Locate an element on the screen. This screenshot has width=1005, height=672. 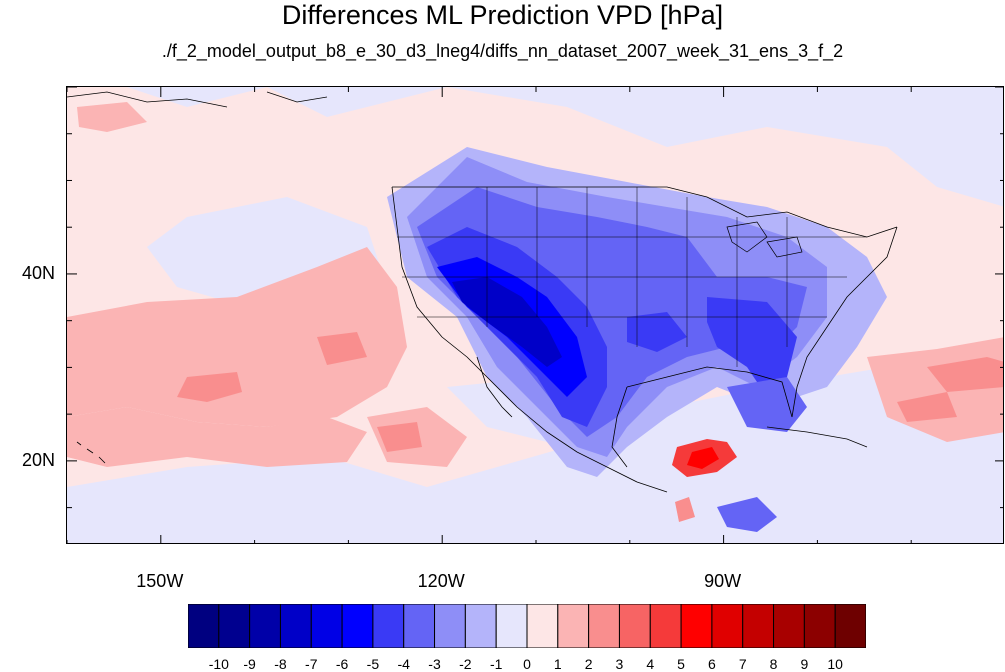
contour-pale-red-nw is located at coordinates (112, 117).